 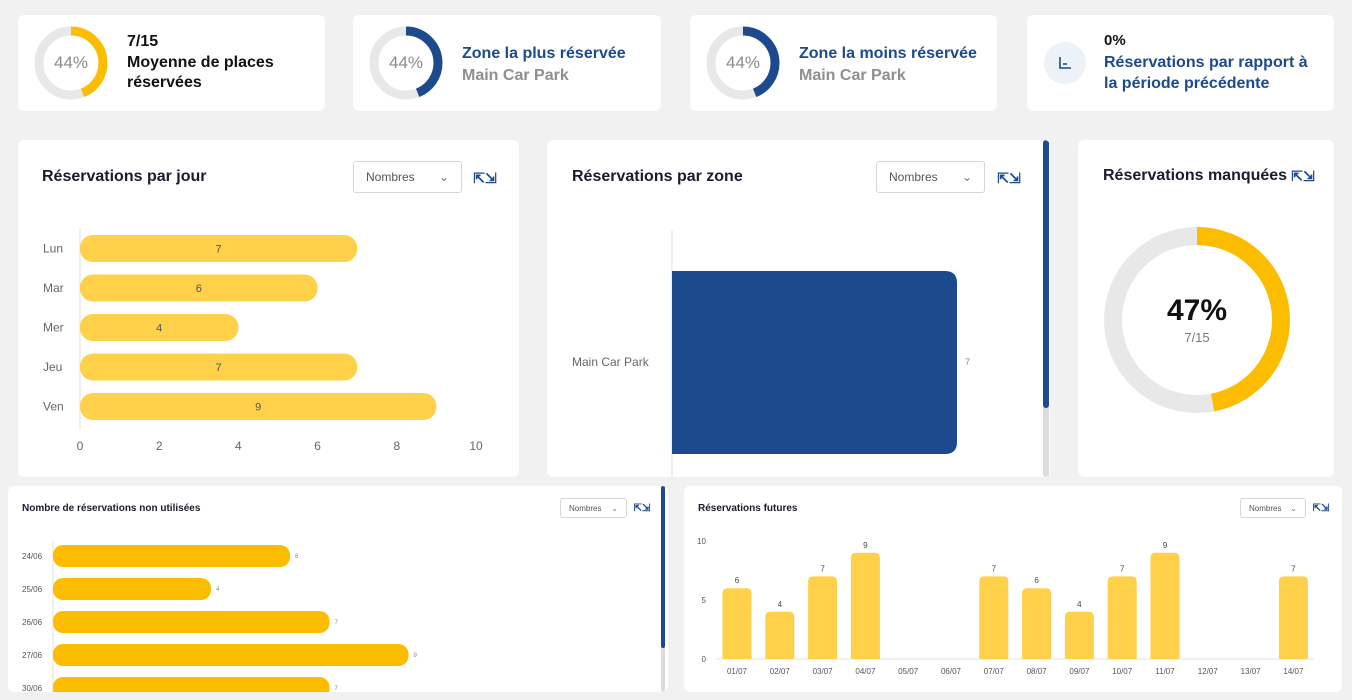 I want to click on kpi-title: Zone la plus réservée, so click(x=544, y=53).